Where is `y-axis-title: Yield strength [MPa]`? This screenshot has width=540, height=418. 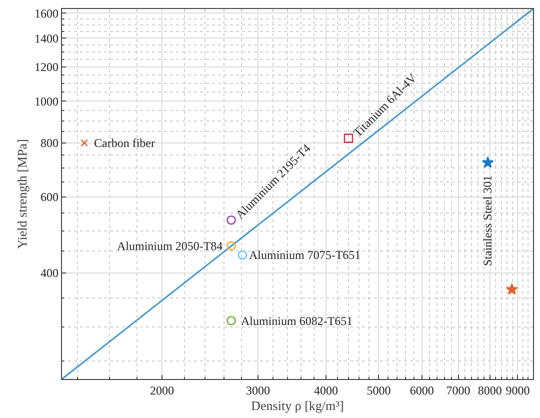 y-axis-title: Yield strength [MPa] is located at coordinates (22, 194).